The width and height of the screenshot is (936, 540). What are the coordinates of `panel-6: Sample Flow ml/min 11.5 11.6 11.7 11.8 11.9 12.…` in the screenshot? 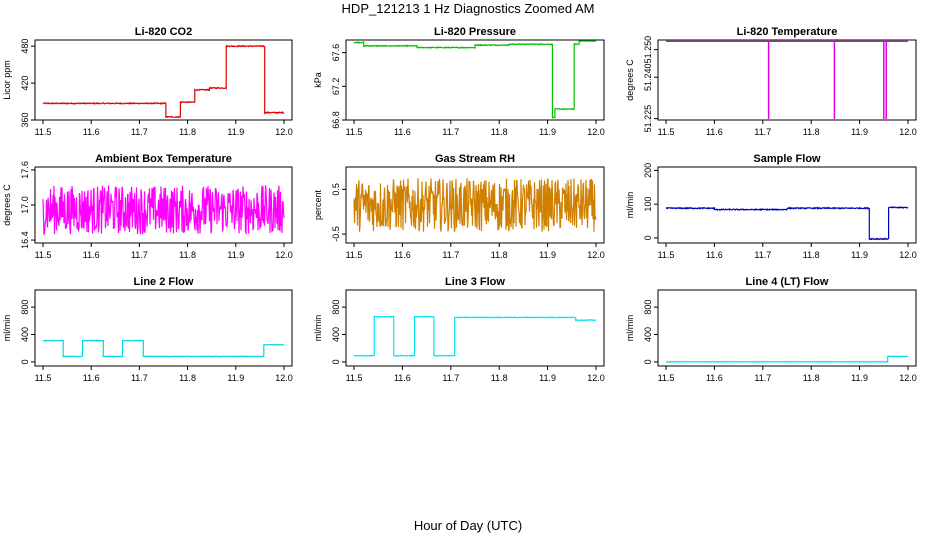 It's located at (771, 206).